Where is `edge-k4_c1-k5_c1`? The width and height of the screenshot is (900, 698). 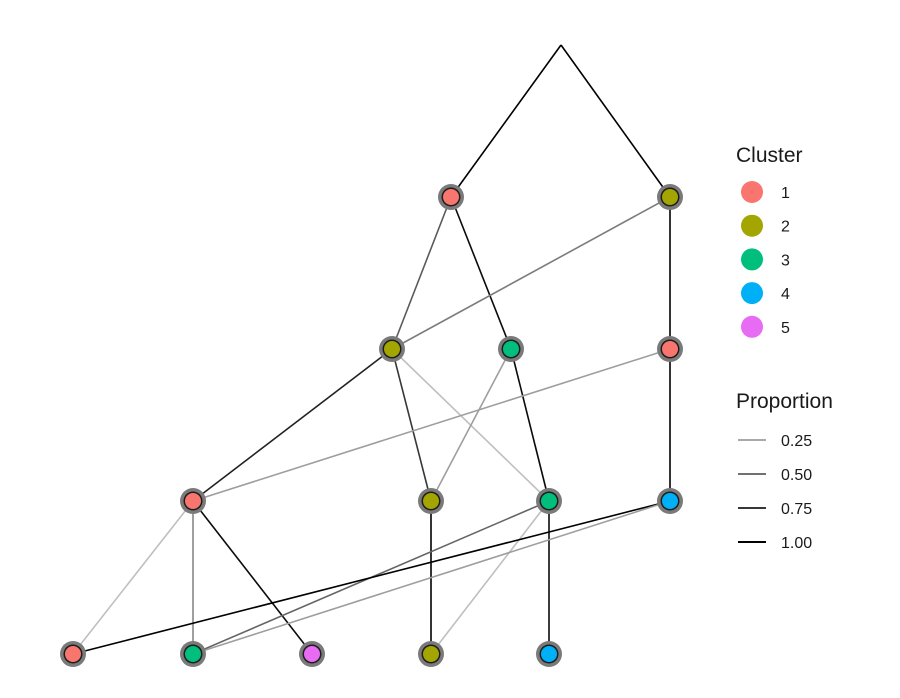 edge-k4_c1-k5_c1 is located at coordinates (133, 577).